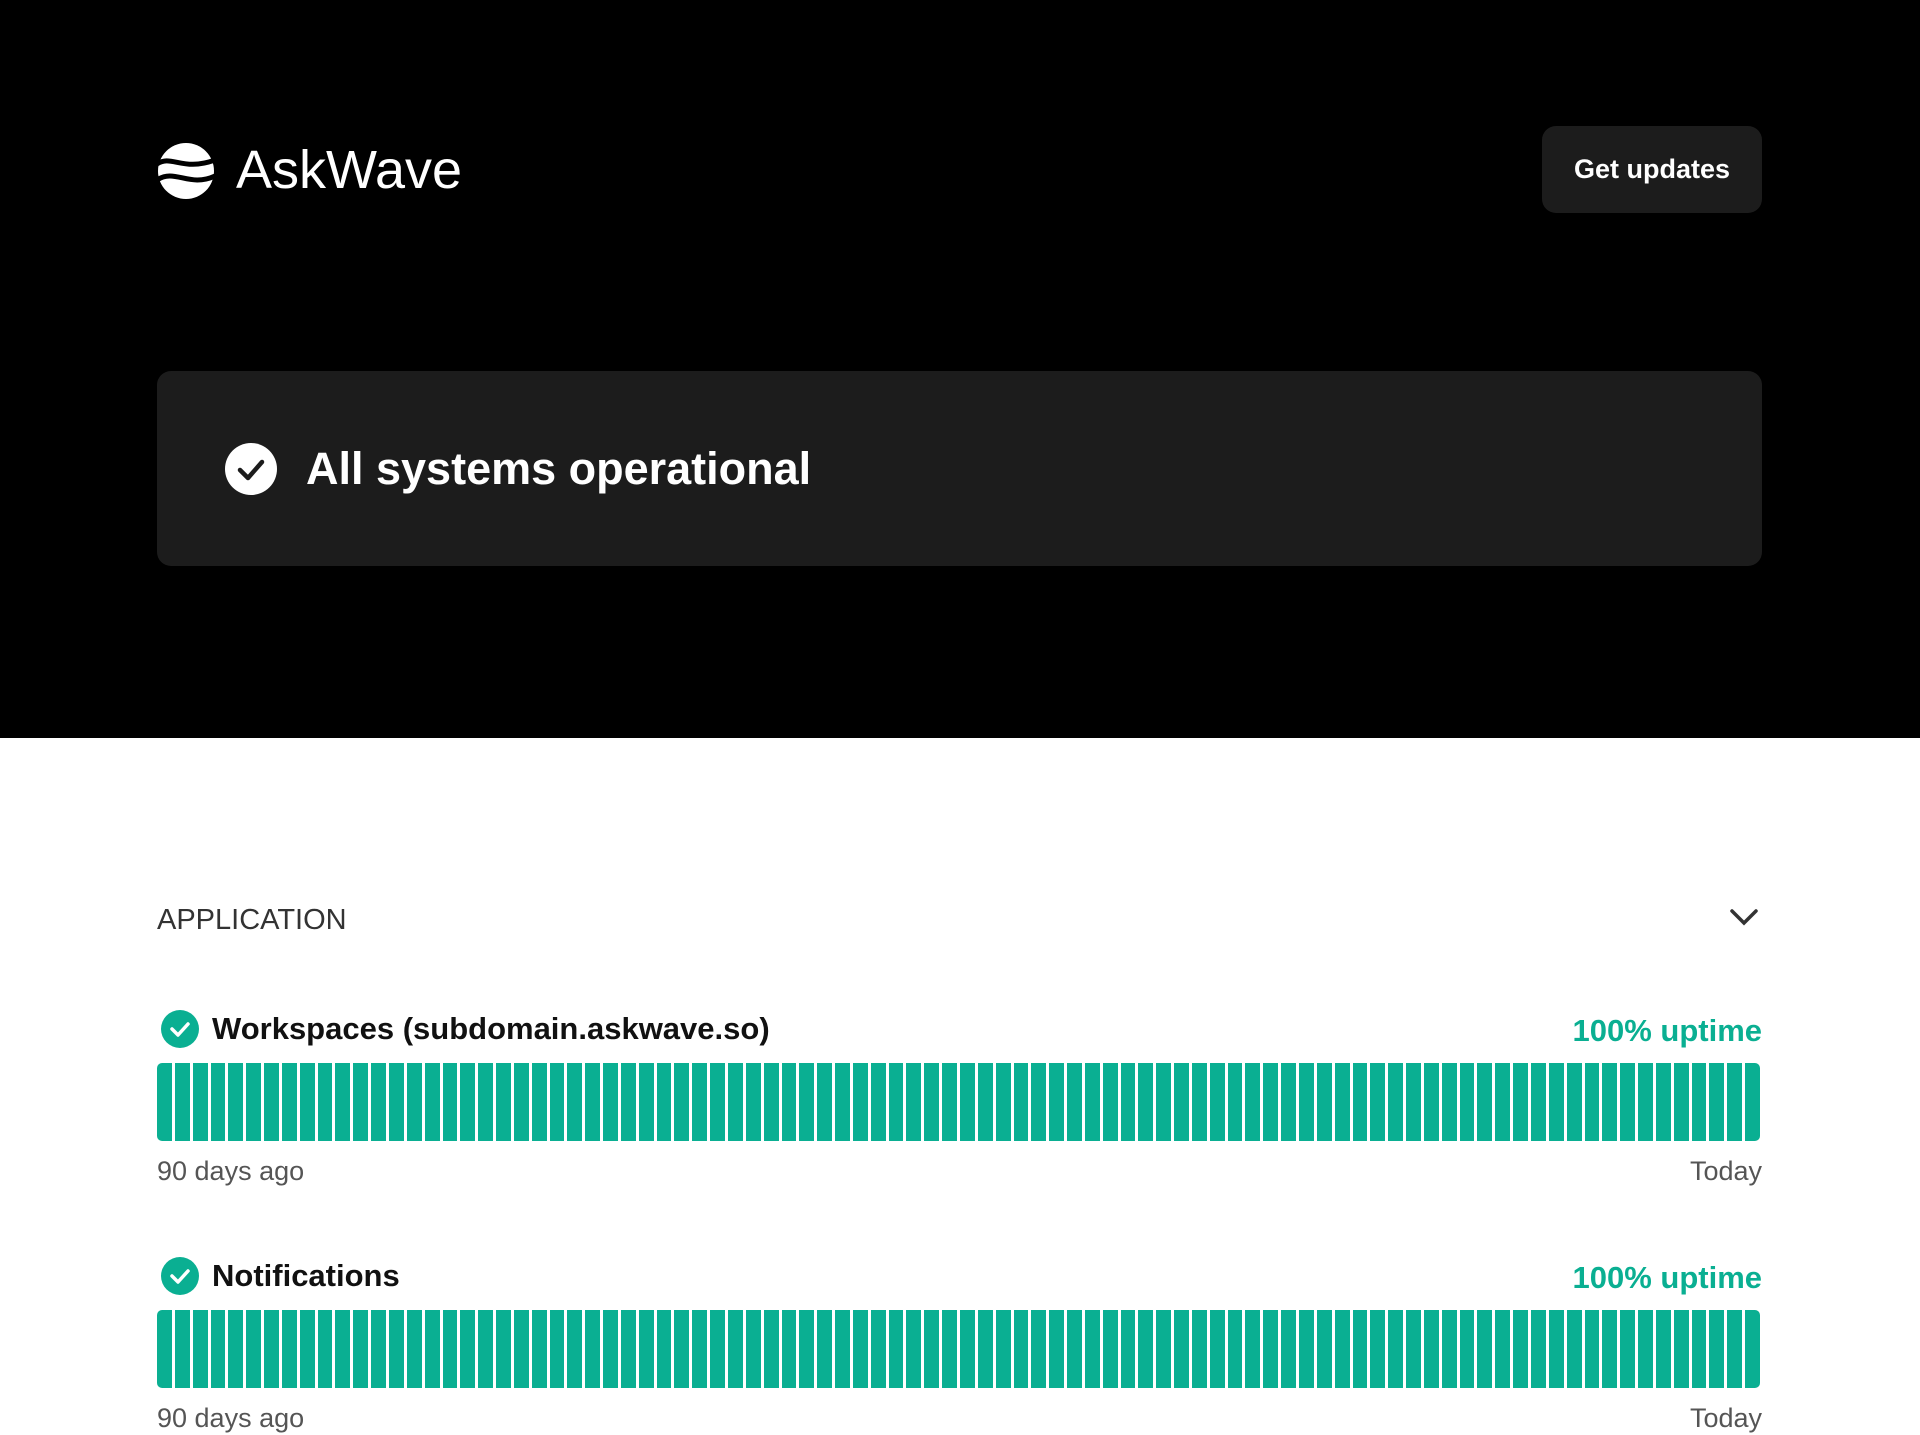 This screenshot has height=1435, width=1920. Describe the element at coordinates (1652, 169) in the screenshot. I see `get-updates-button: Get updates` at that location.